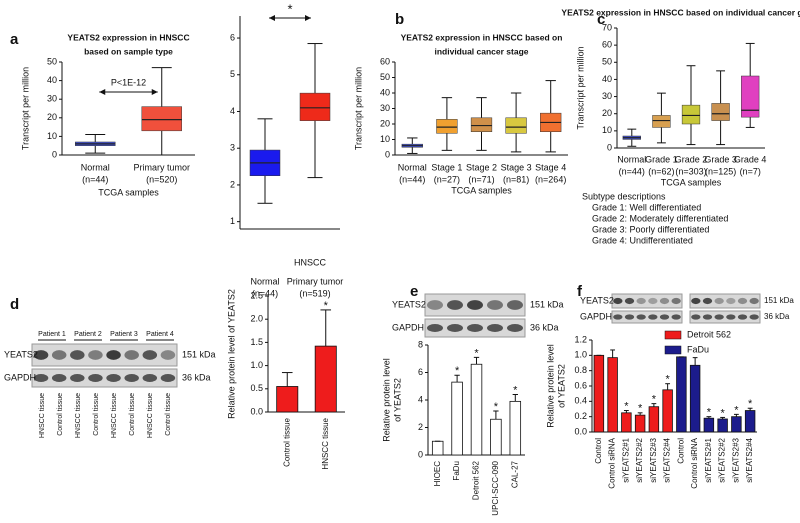  Describe the element at coordinates (456, 471) in the screenshot. I see `x-tick-label: FaDu` at that location.